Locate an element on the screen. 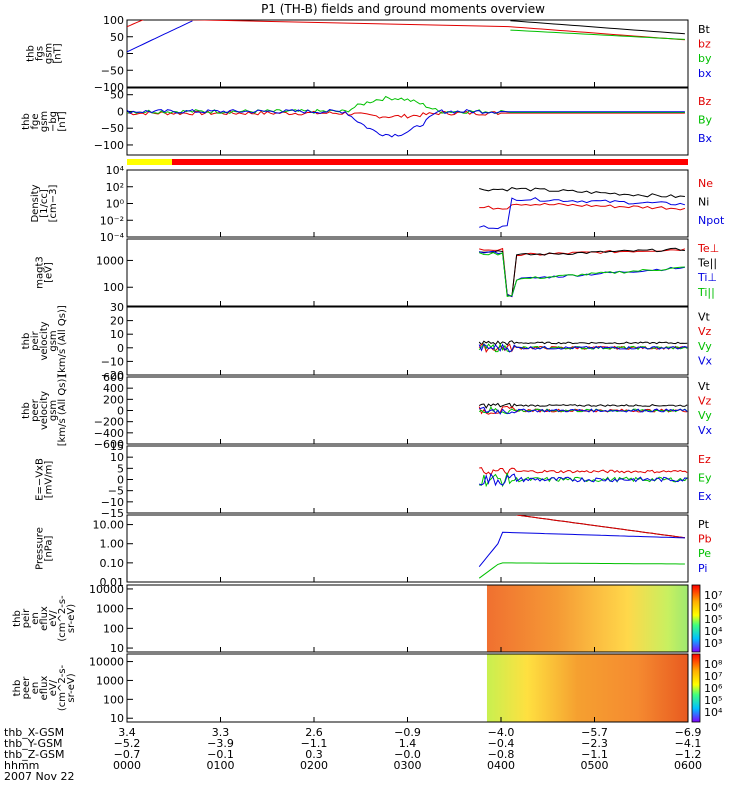  y-axis-label-line: [mV/m] is located at coordinates (49, 480).